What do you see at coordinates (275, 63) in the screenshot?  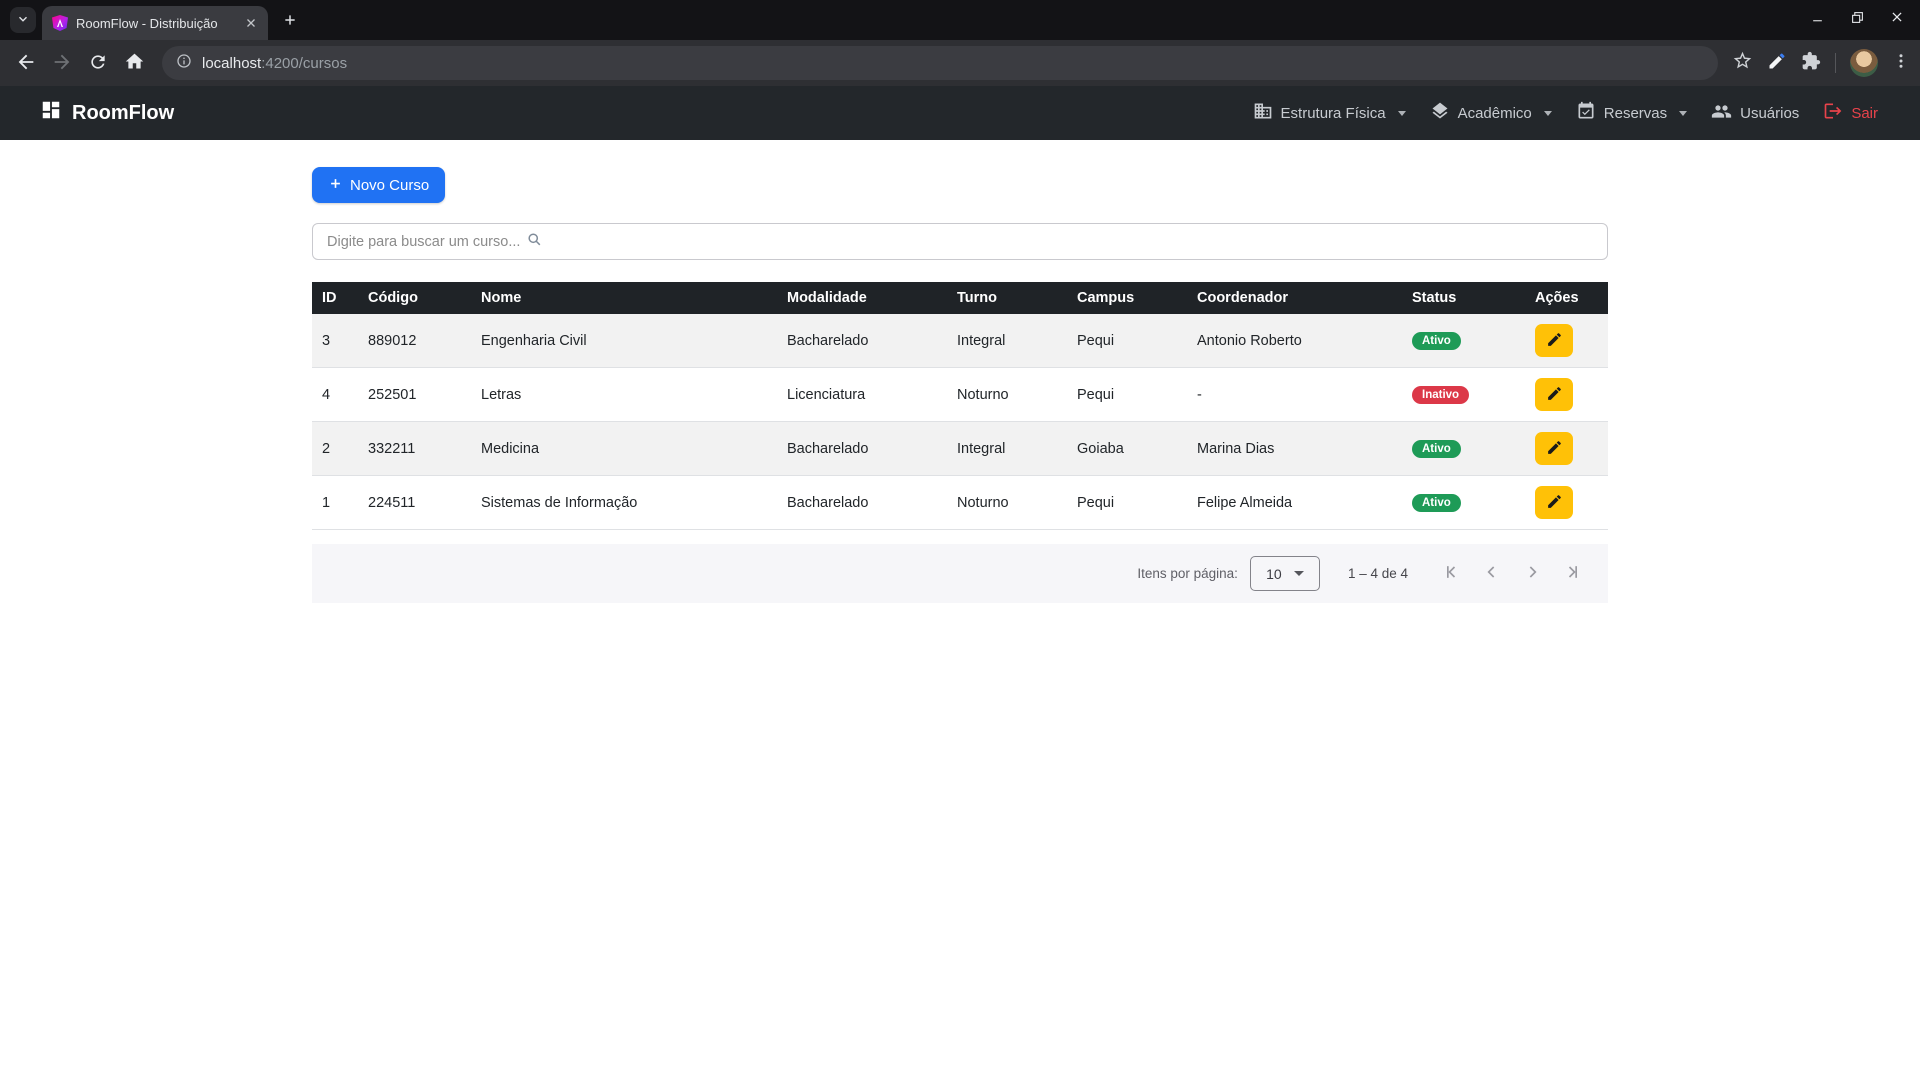 I see `url-text: localhost:4200/cursos` at bounding box center [275, 63].